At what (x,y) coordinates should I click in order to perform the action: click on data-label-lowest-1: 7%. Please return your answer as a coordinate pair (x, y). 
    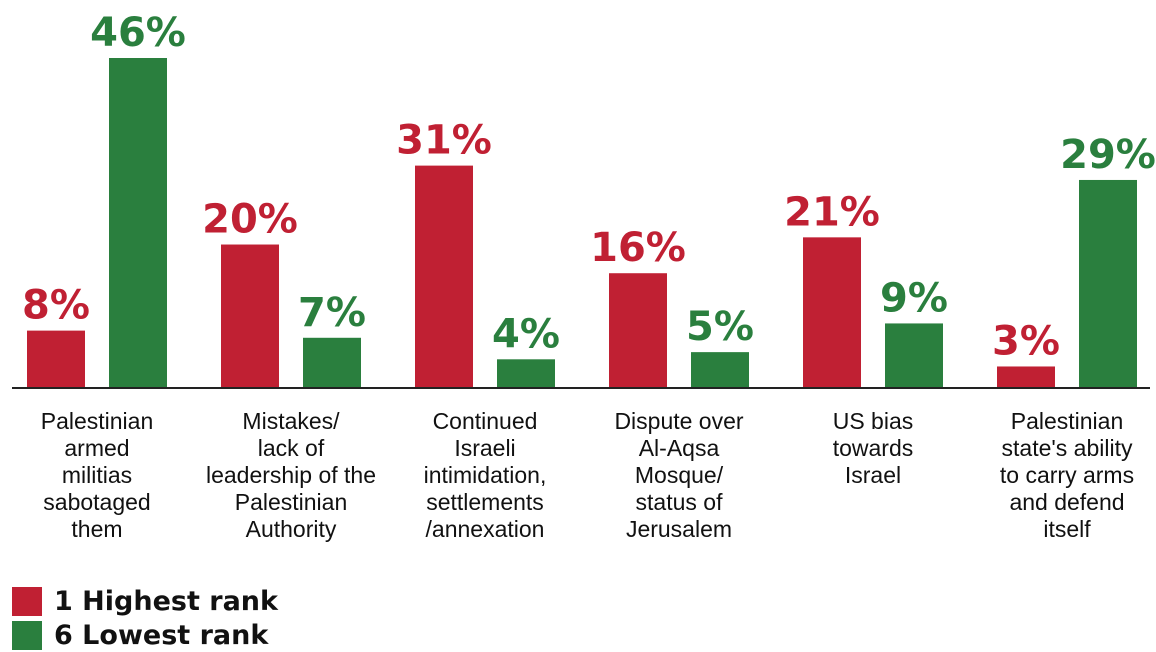
    Looking at the image, I should click on (332, 313).